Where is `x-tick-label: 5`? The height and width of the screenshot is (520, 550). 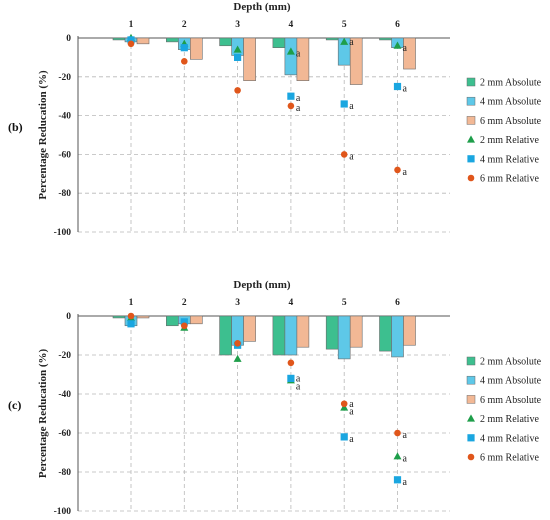
x-tick-label: 5 is located at coordinates (344, 25).